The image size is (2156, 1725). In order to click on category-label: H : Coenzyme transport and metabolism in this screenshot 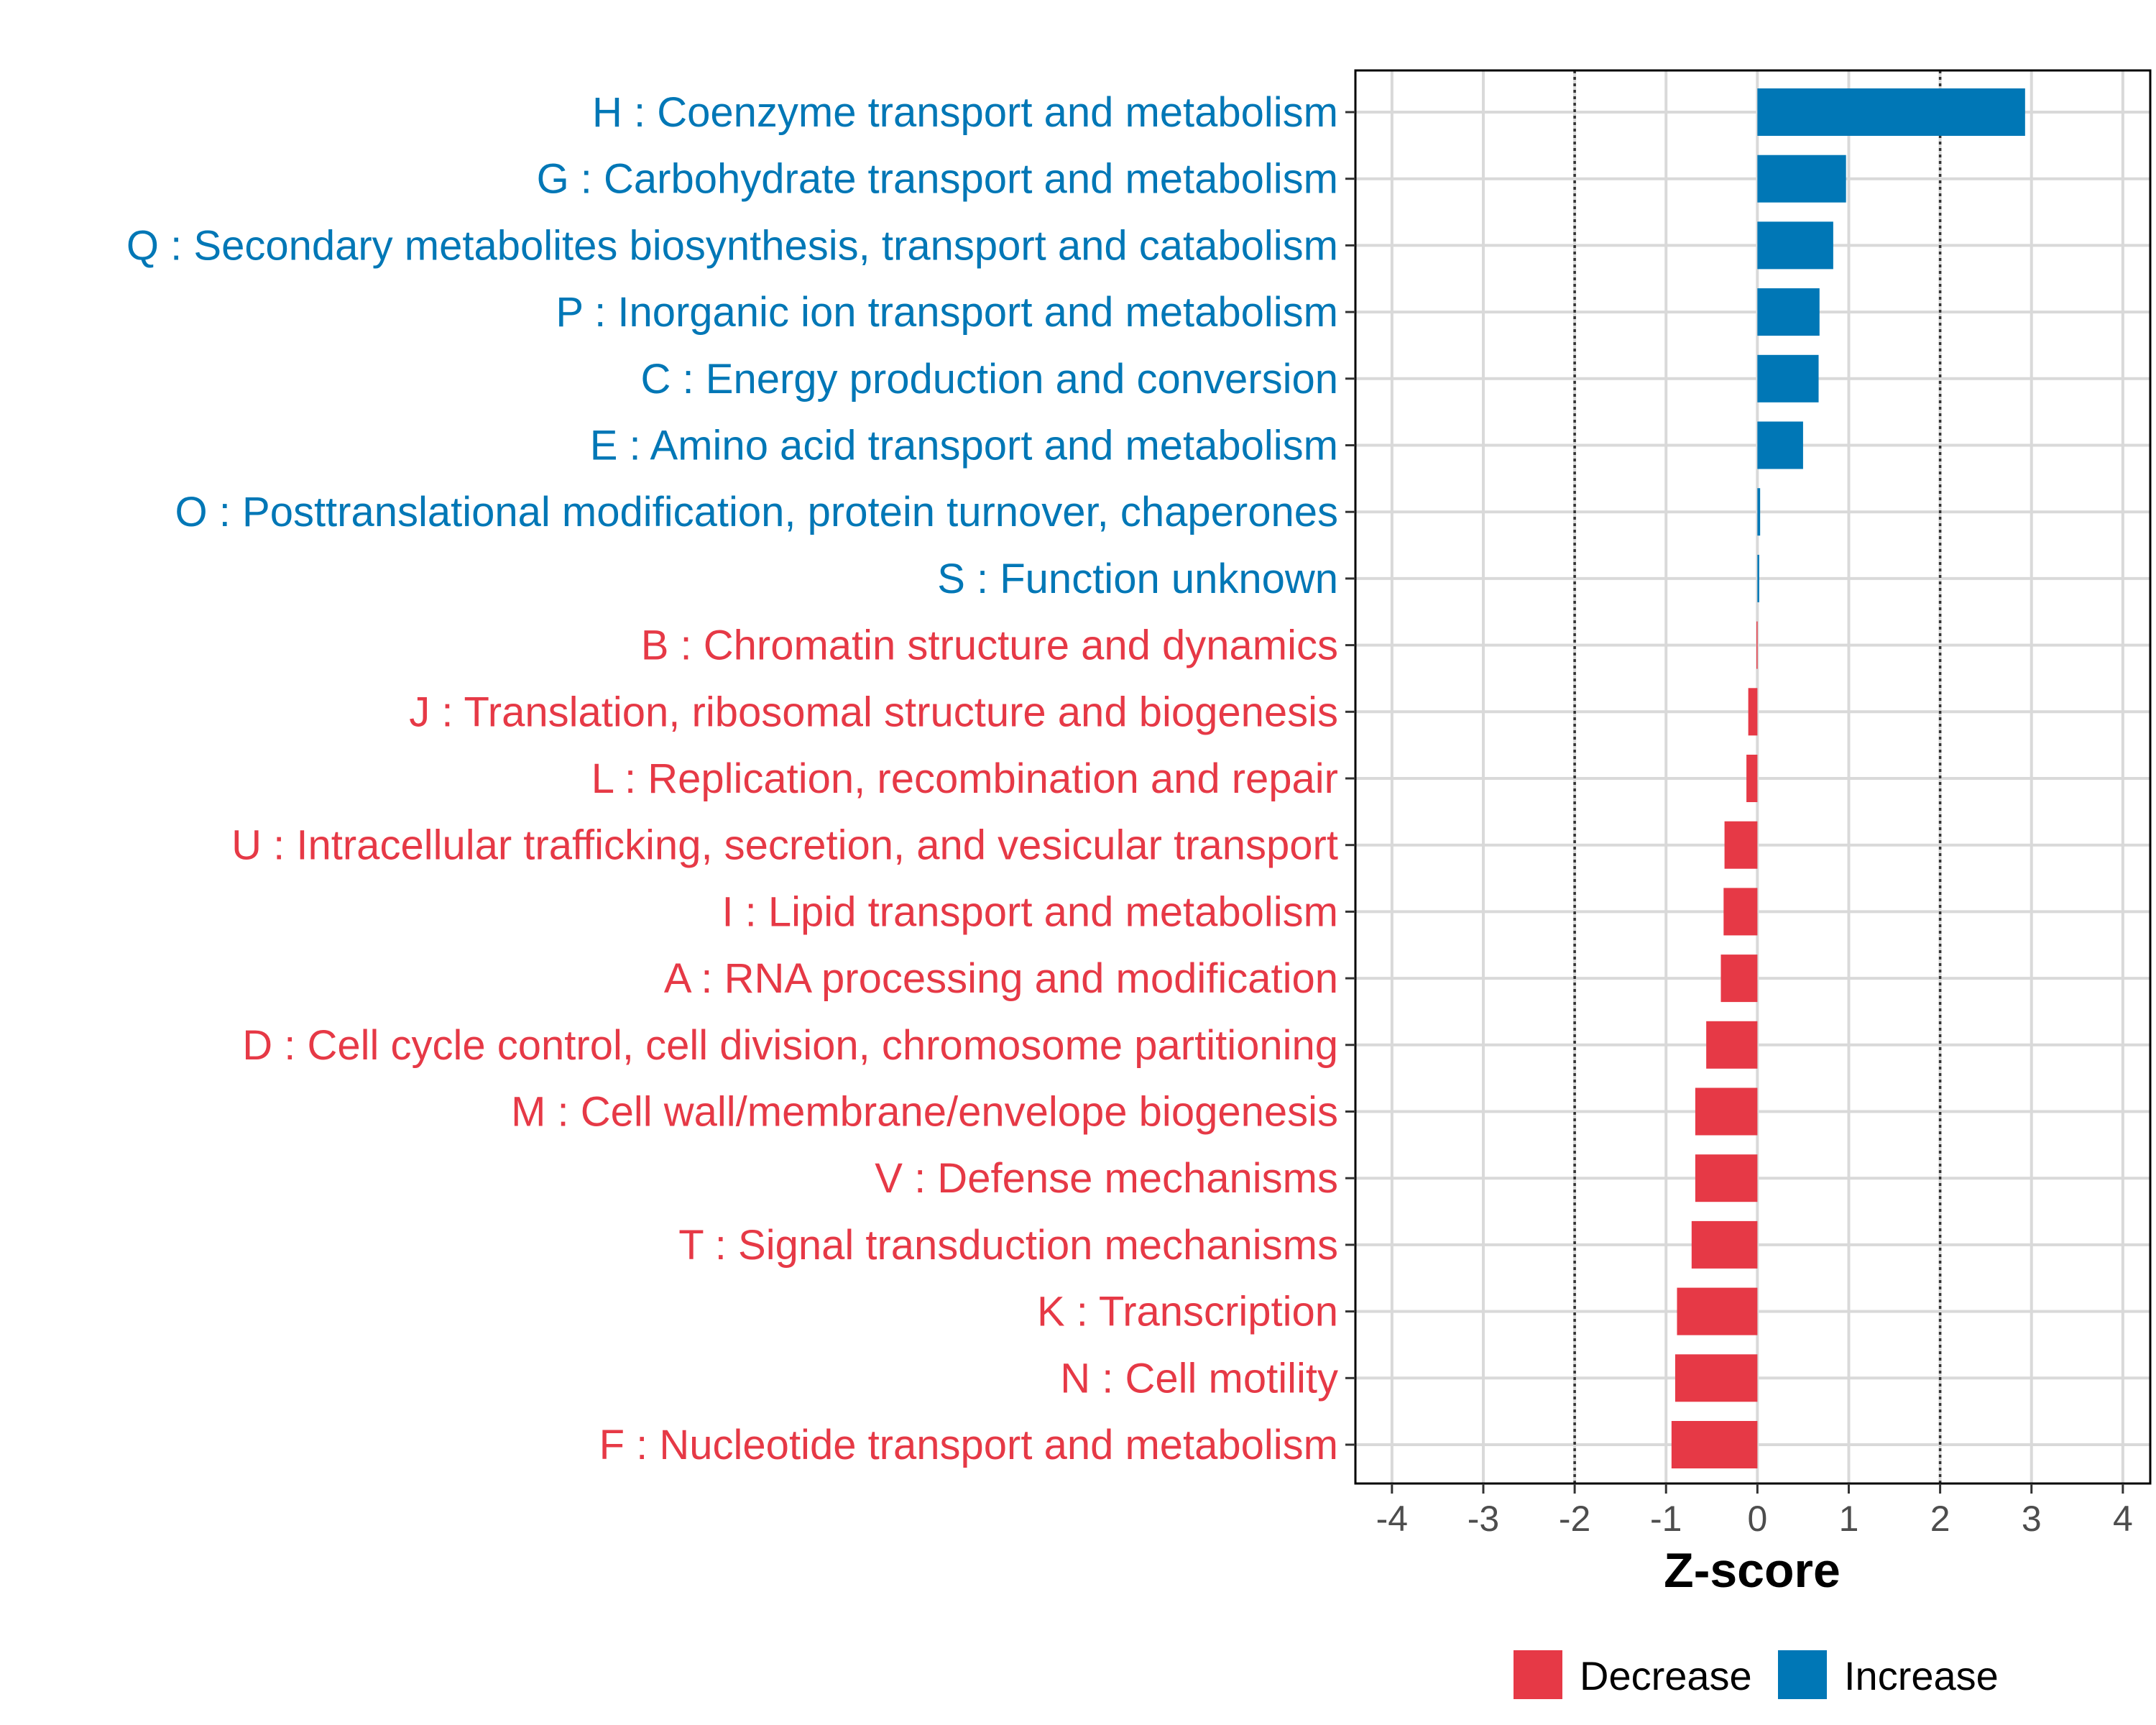, I will do `click(965, 112)`.